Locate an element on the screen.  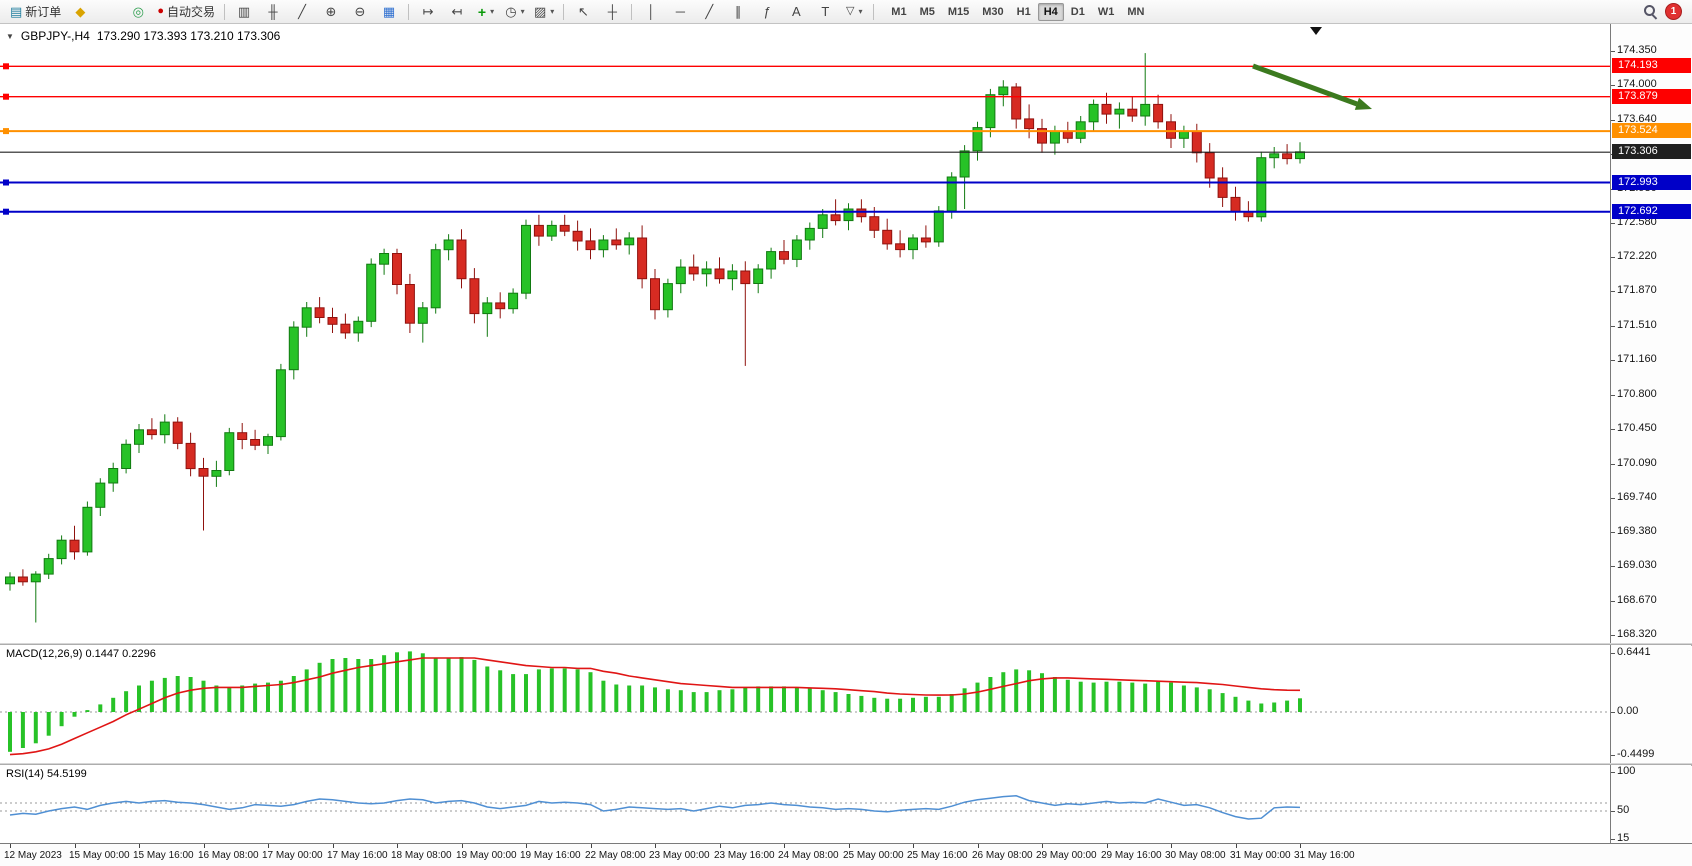
tf-m5: M5 is located at coordinates (927, 11).